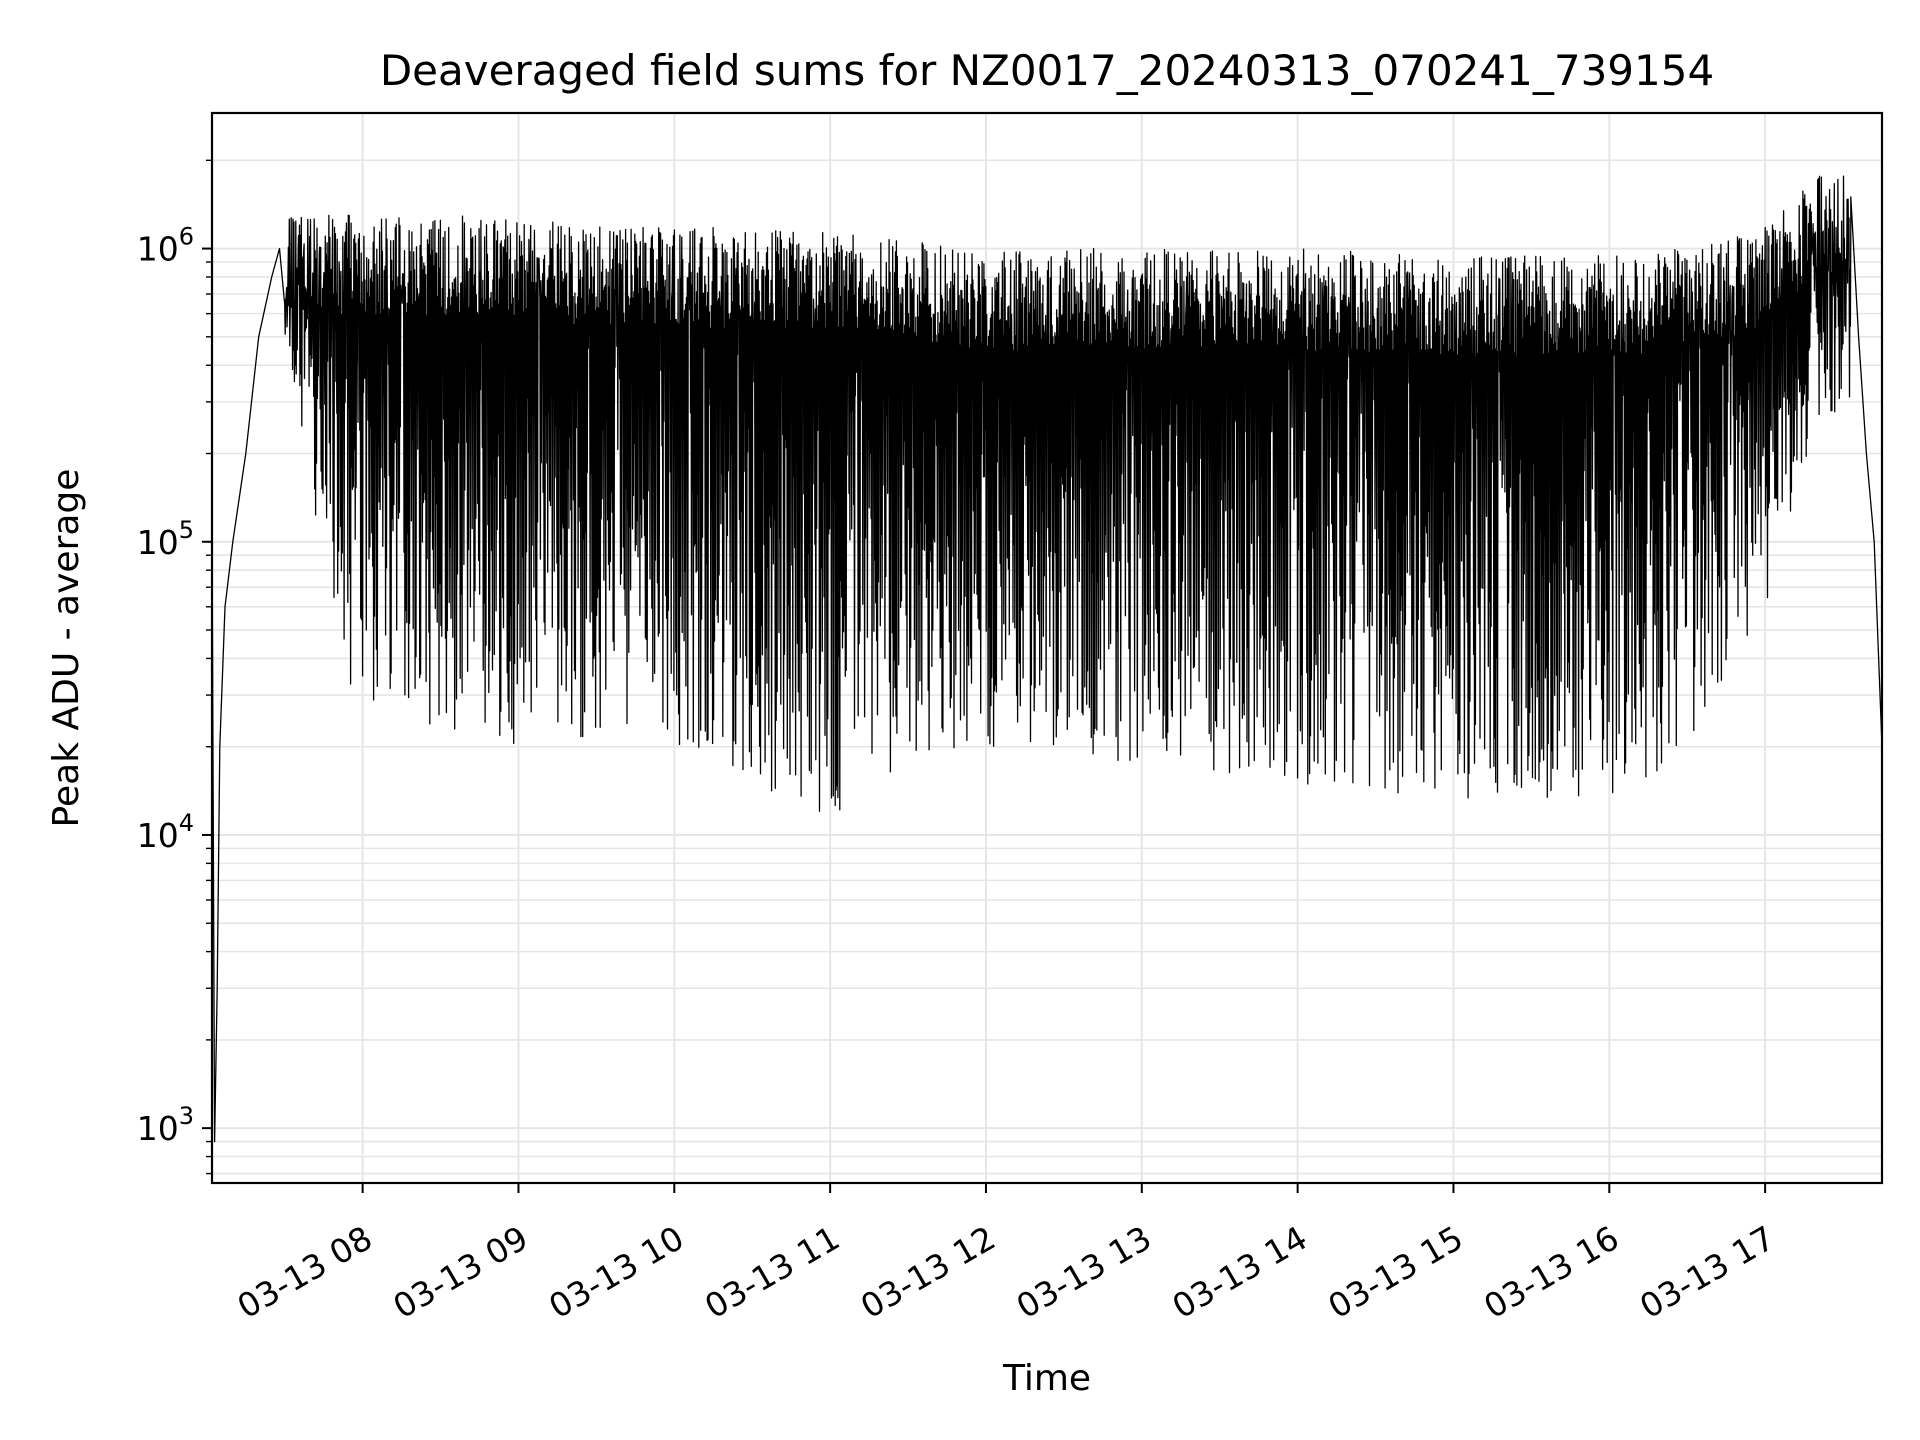  I want to click on x-axis-label: Time, so click(1046, 1378).